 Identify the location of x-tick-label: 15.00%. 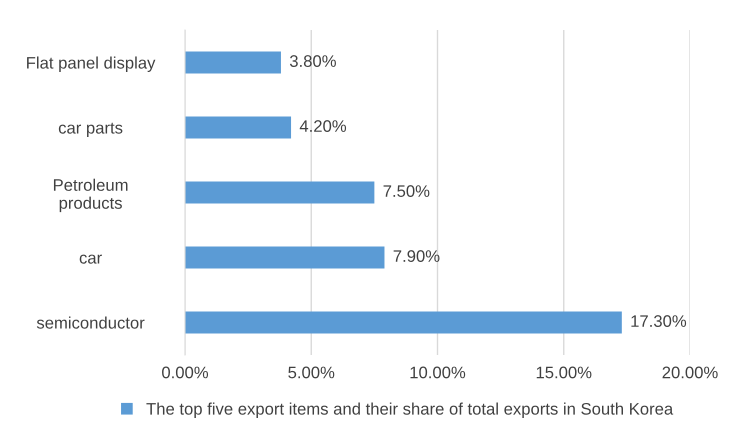
(564, 372).